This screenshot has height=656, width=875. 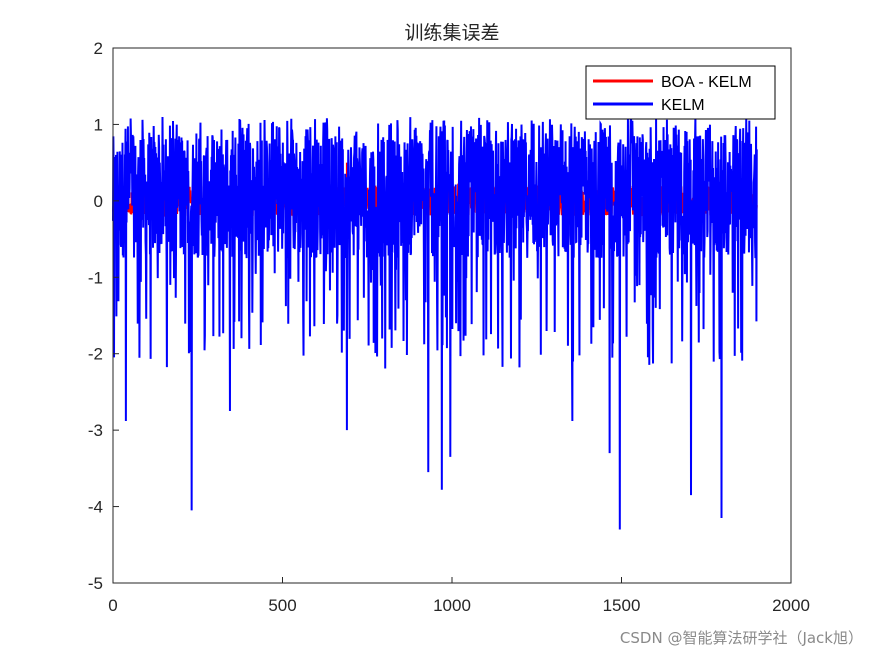 What do you see at coordinates (683, 105) in the screenshot?
I see `legend-label-kelm: KELM` at bounding box center [683, 105].